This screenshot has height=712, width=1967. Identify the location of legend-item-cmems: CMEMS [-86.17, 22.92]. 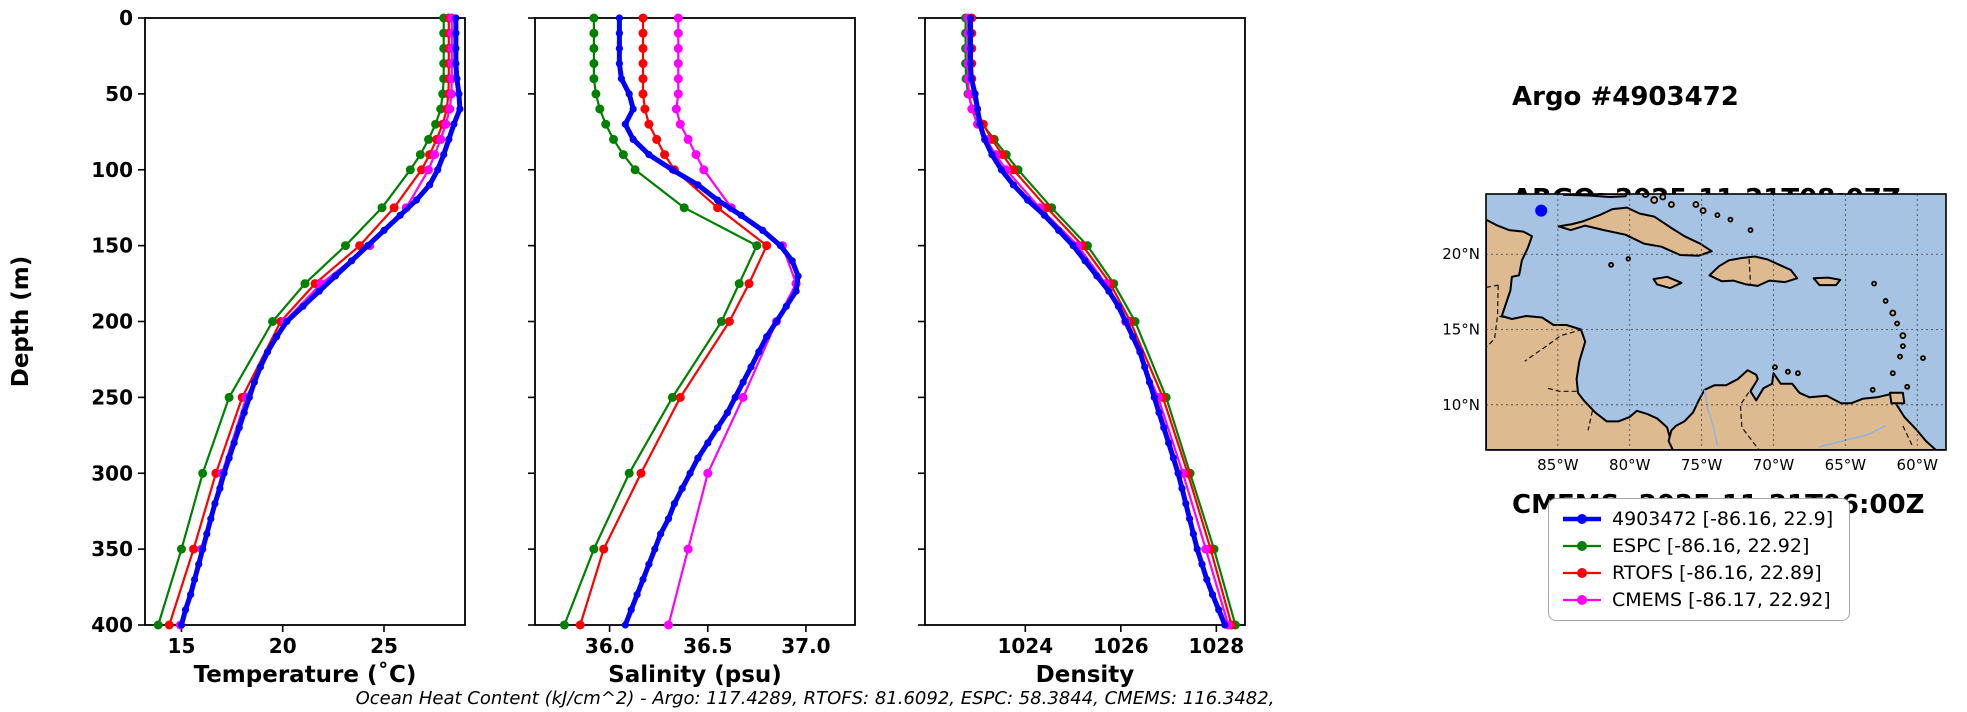
(1697, 600).